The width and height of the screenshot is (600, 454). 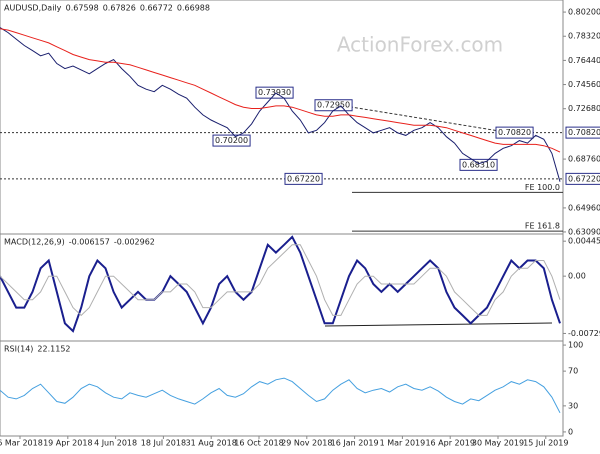 What do you see at coordinates (134, 242) in the screenshot?
I see `panel-reading: -0.002962` at bounding box center [134, 242].